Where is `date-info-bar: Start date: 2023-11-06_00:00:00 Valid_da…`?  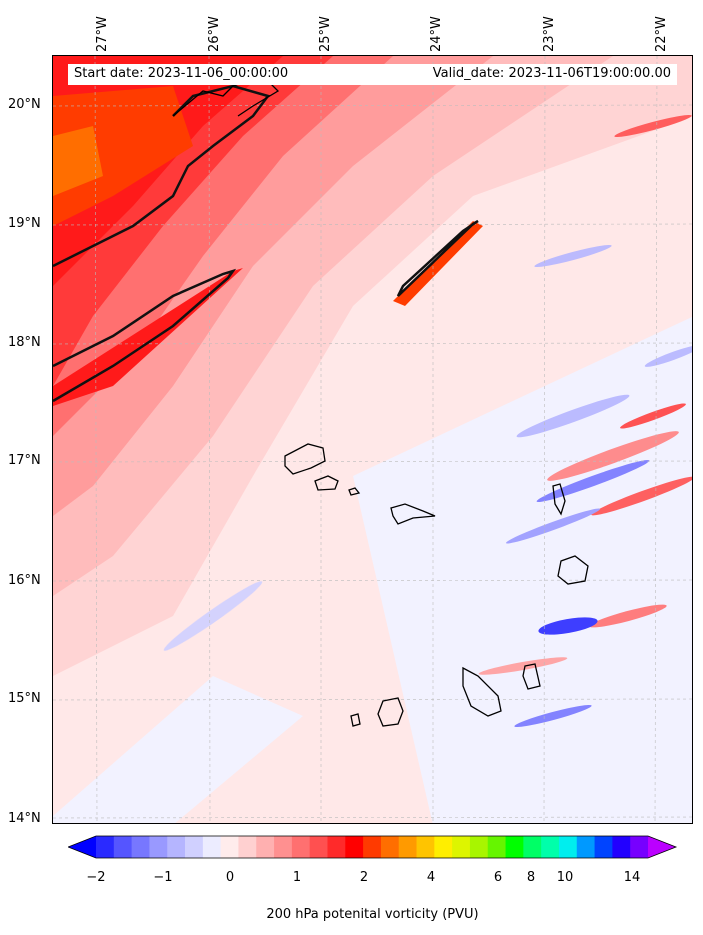 date-info-bar: Start date: 2023-11-06_00:00:00 Valid_da… is located at coordinates (372, 74).